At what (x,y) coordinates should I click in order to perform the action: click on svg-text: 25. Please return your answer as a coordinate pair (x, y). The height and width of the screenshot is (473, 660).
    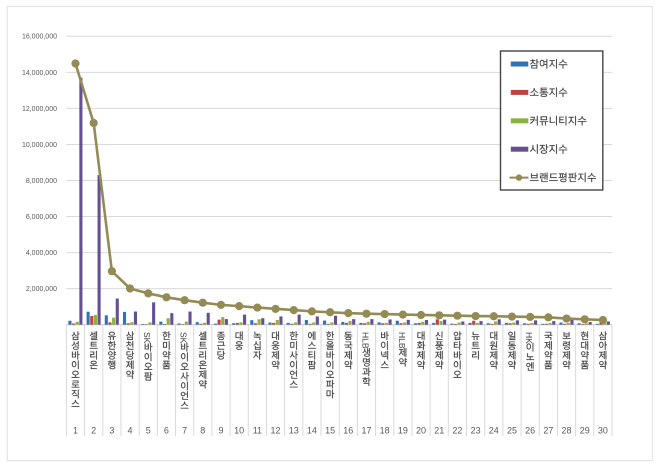
    Looking at the image, I should click on (512, 430).